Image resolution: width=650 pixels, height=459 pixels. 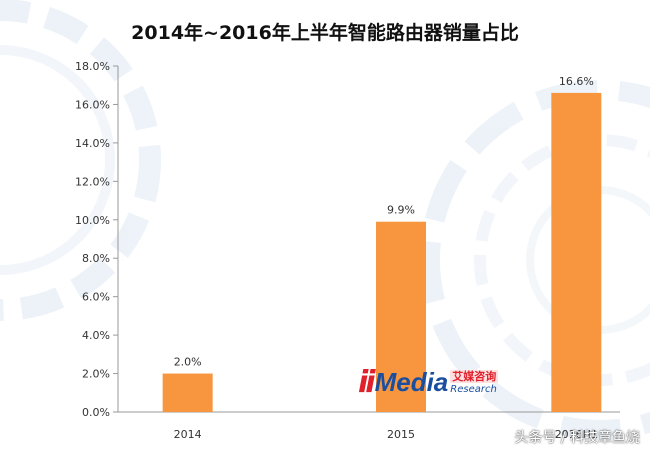 I want to click on logo-cn: 艾媒咨询, so click(x=474, y=376).